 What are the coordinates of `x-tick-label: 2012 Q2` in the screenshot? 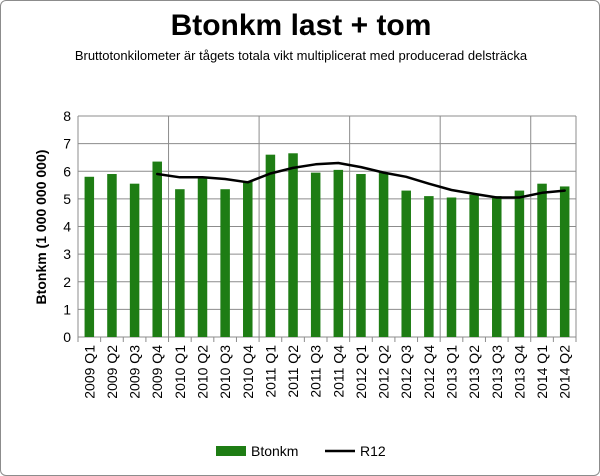 It's located at (384, 372).